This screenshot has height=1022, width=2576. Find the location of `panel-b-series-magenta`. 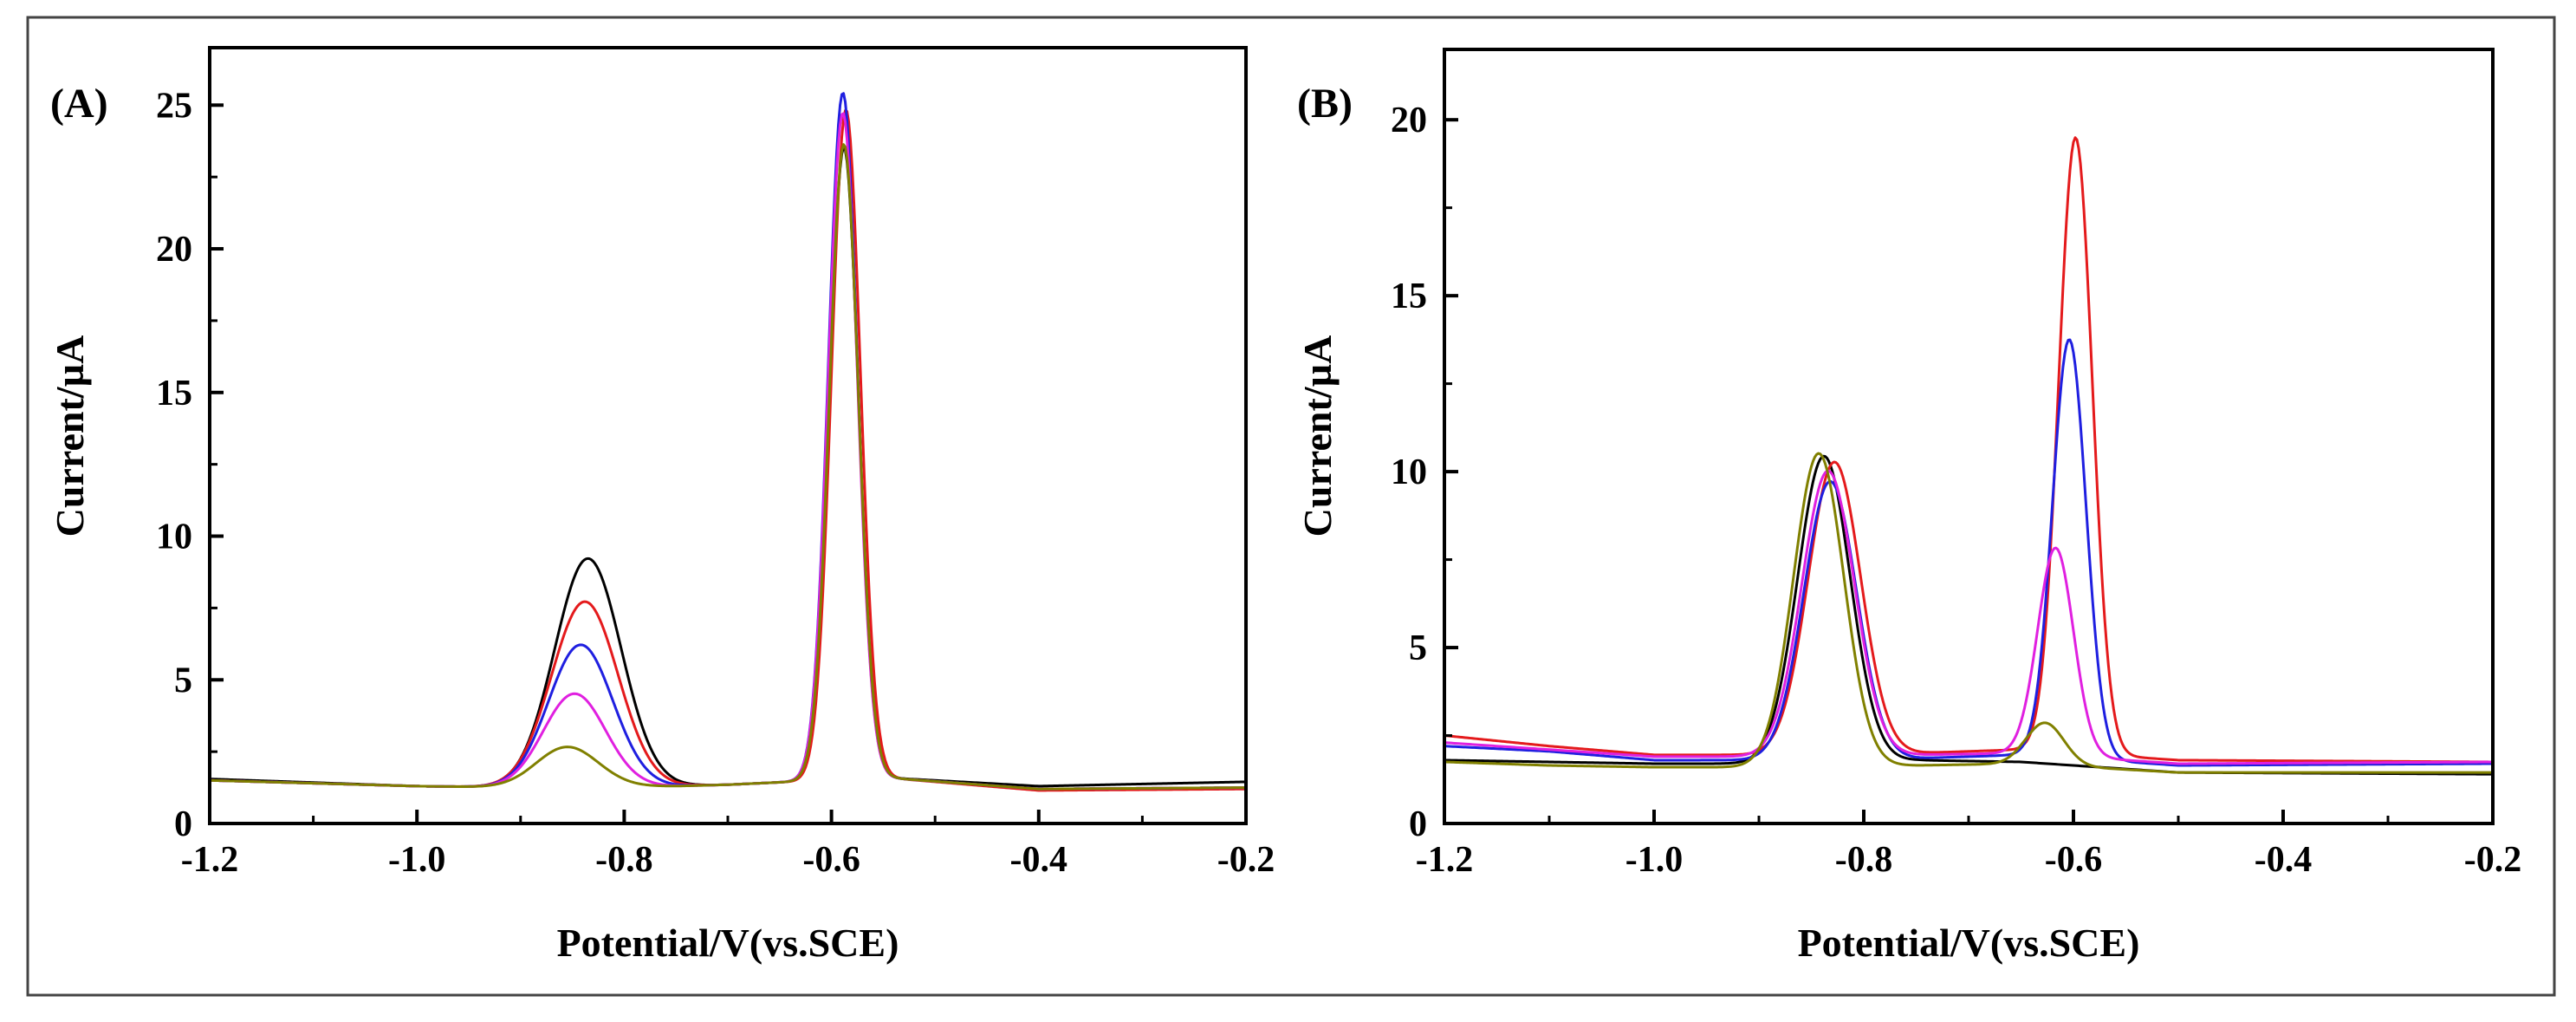

panel-b-series-magenta is located at coordinates (1969, 617).